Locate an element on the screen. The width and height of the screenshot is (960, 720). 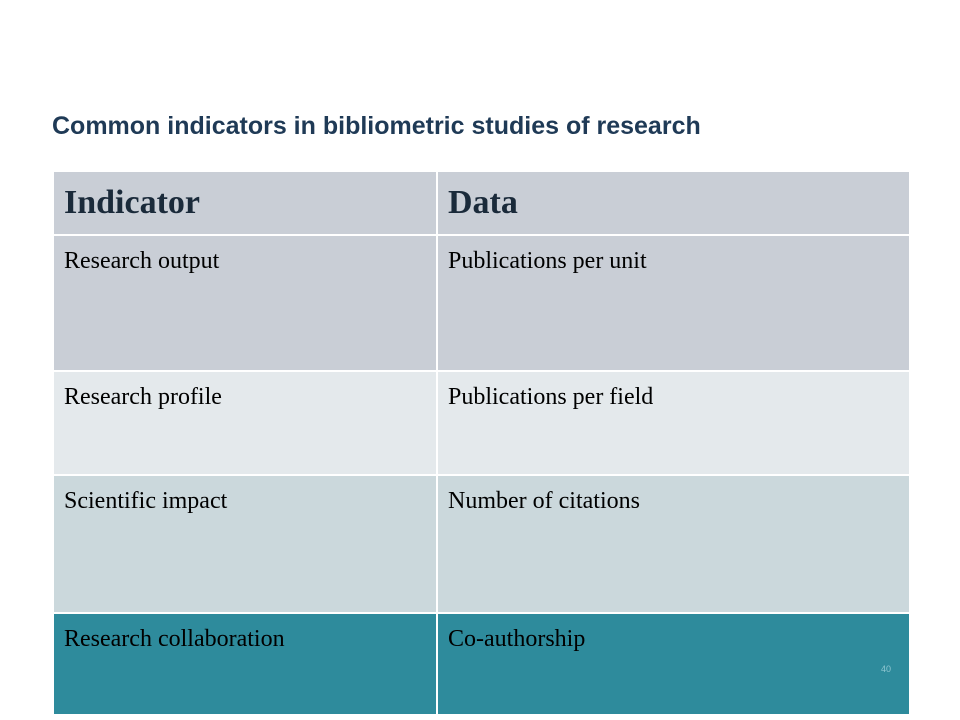
data-cell: Number of citations is located at coordinates (673, 544).